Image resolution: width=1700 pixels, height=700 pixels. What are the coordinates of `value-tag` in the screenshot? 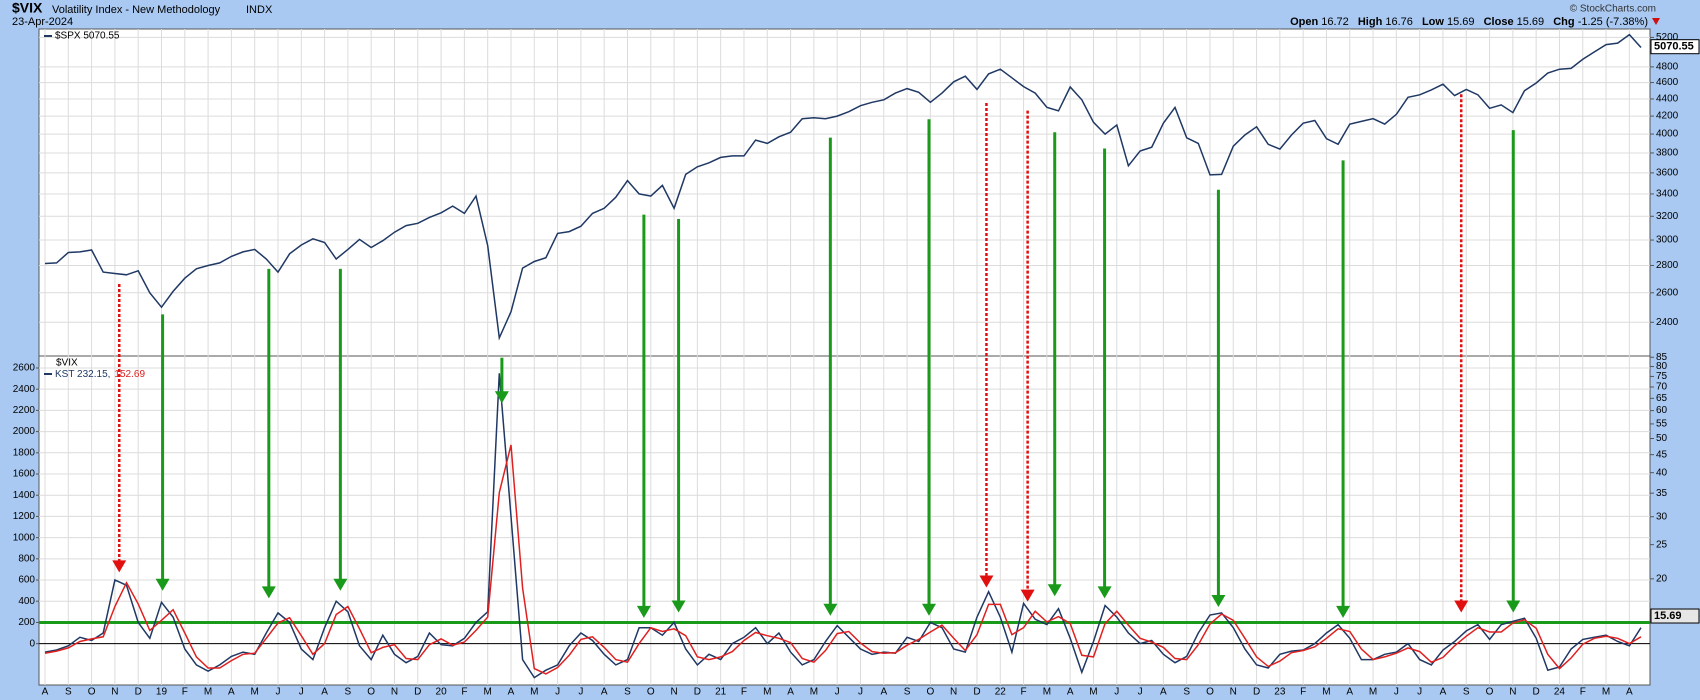 It's located at (1675, 616).